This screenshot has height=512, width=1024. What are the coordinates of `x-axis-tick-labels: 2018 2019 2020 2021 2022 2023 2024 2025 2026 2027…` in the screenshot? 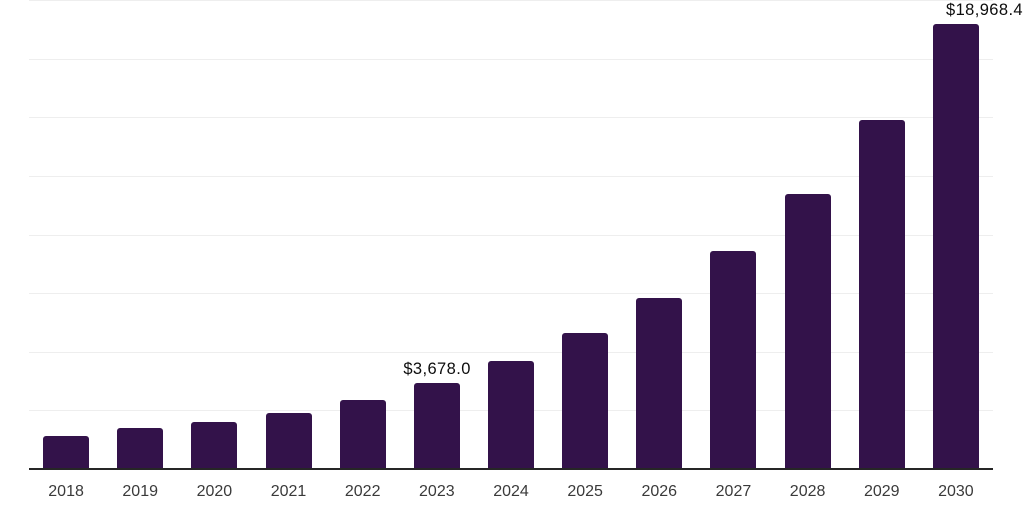 It's located at (511, 493).